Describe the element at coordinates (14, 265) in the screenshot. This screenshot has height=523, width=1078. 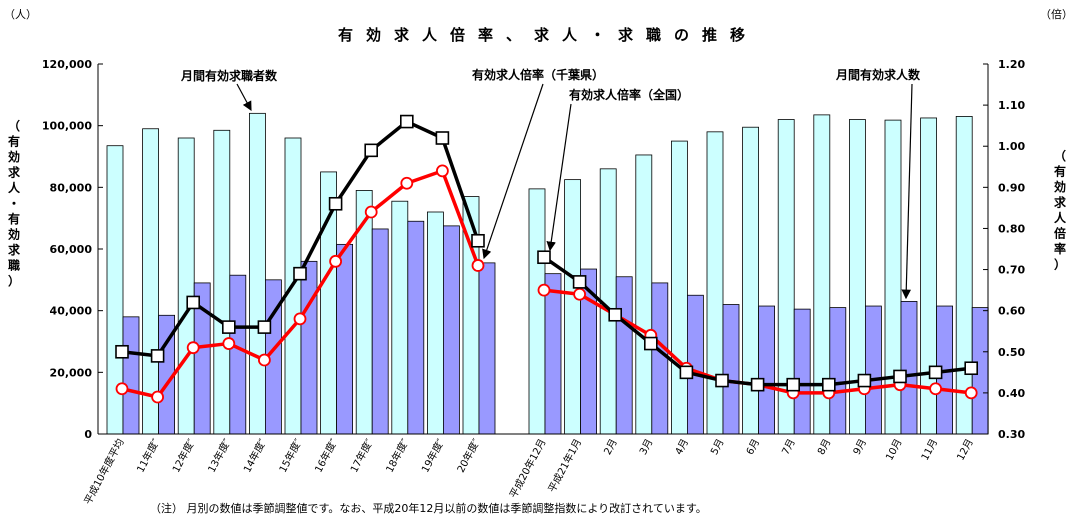
I see `y-axis-left-label-char: 職` at that location.